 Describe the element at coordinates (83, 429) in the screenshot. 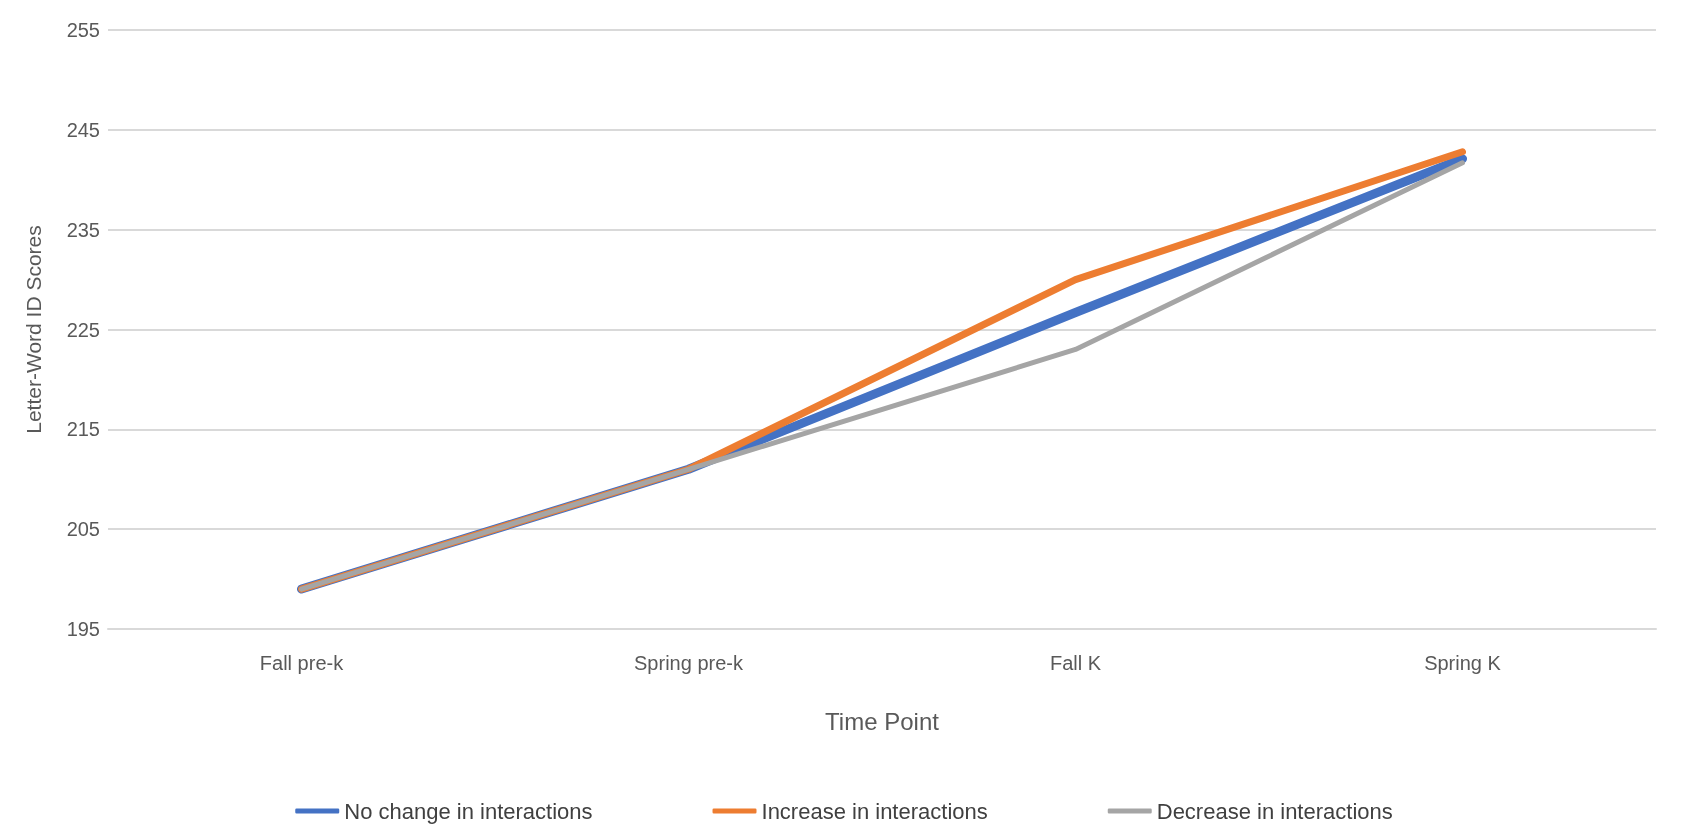

I see `y-tick-label: 215` at that location.